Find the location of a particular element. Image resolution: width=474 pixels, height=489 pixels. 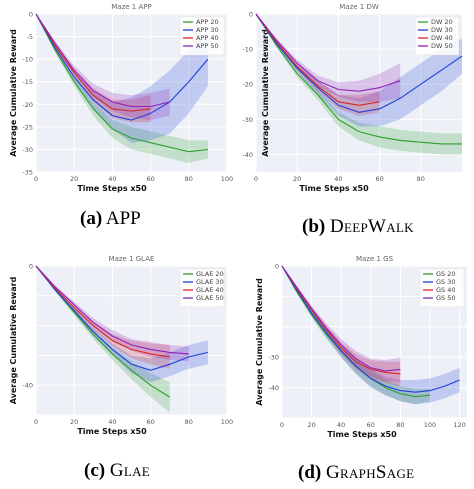

caption-deepwalk: (b) DeepWalk is located at coordinates (358, 227).